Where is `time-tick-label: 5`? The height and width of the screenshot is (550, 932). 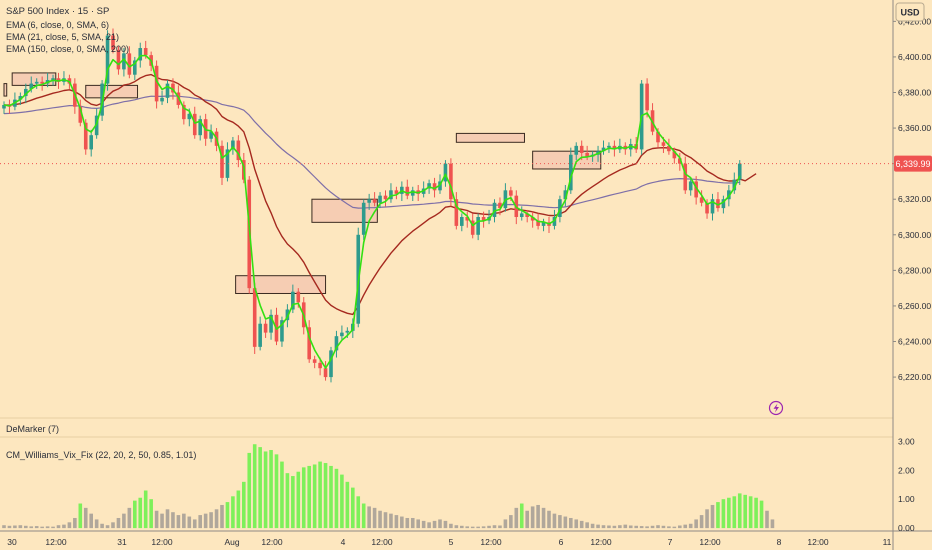 time-tick-label: 5 is located at coordinates (451, 542).